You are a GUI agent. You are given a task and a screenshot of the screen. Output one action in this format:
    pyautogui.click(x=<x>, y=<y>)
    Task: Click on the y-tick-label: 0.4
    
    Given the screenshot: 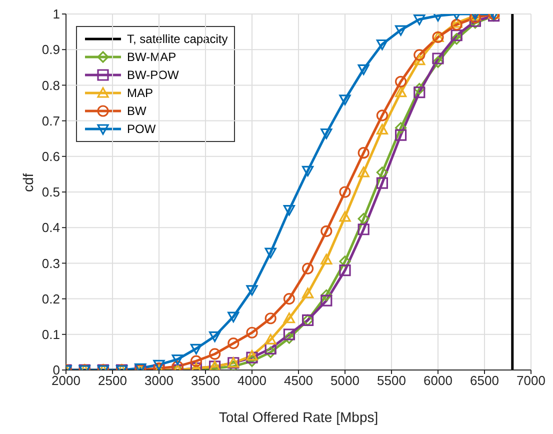 What is the action you would take?
    pyautogui.click(x=51, y=228)
    